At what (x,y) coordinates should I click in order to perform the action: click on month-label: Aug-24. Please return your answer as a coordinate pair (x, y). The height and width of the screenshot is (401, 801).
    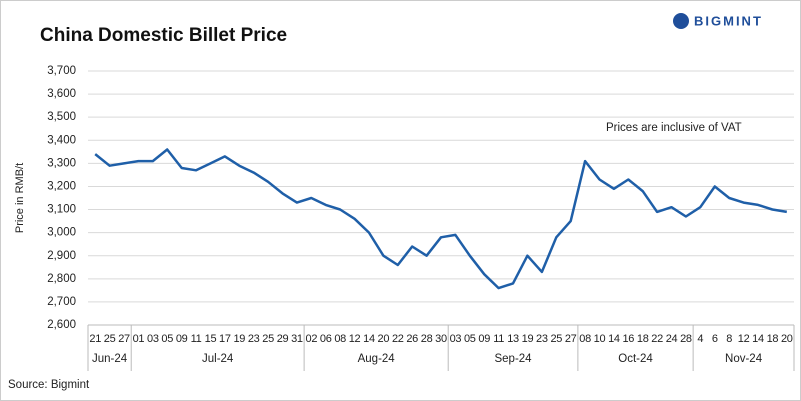
    Looking at the image, I should click on (377, 359).